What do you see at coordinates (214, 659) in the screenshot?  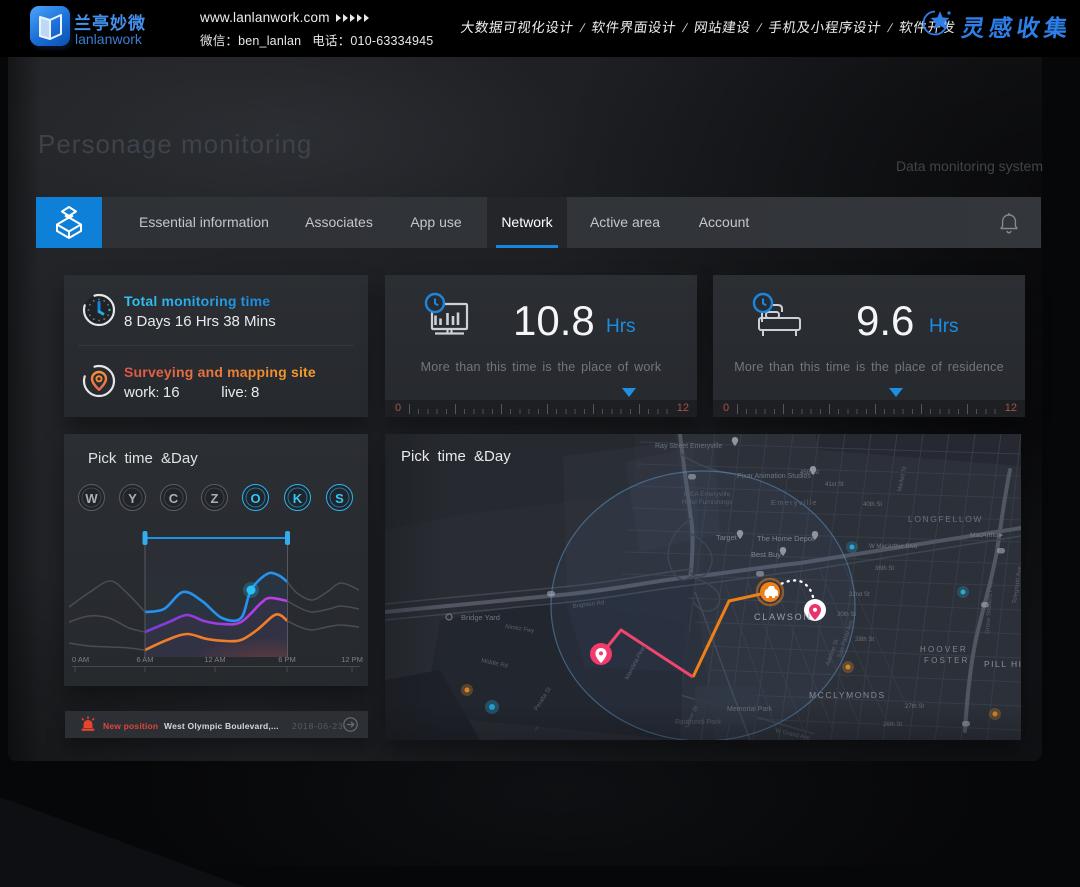 I see `svg-text: 12 AM` at bounding box center [214, 659].